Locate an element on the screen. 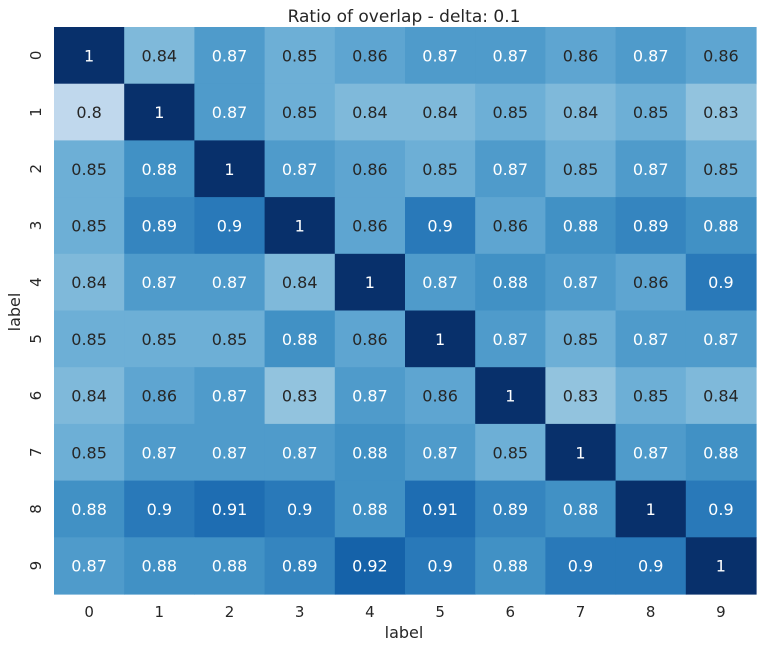 Image resolution: width=762 pixels, height=650 pixels. heatmap-cell-label-5-1: 0.85 is located at coordinates (159, 339).